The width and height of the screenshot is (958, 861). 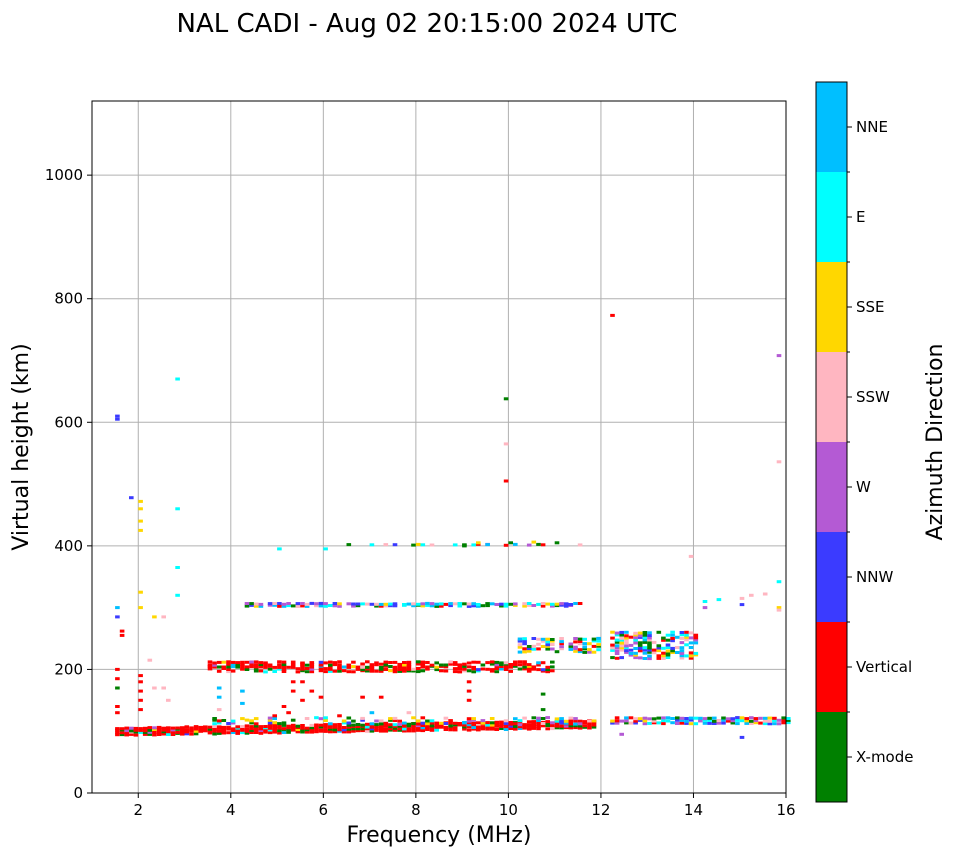 What do you see at coordinates (416, 810) in the screenshot?
I see `x-tick-label: 8` at bounding box center [416, 810].